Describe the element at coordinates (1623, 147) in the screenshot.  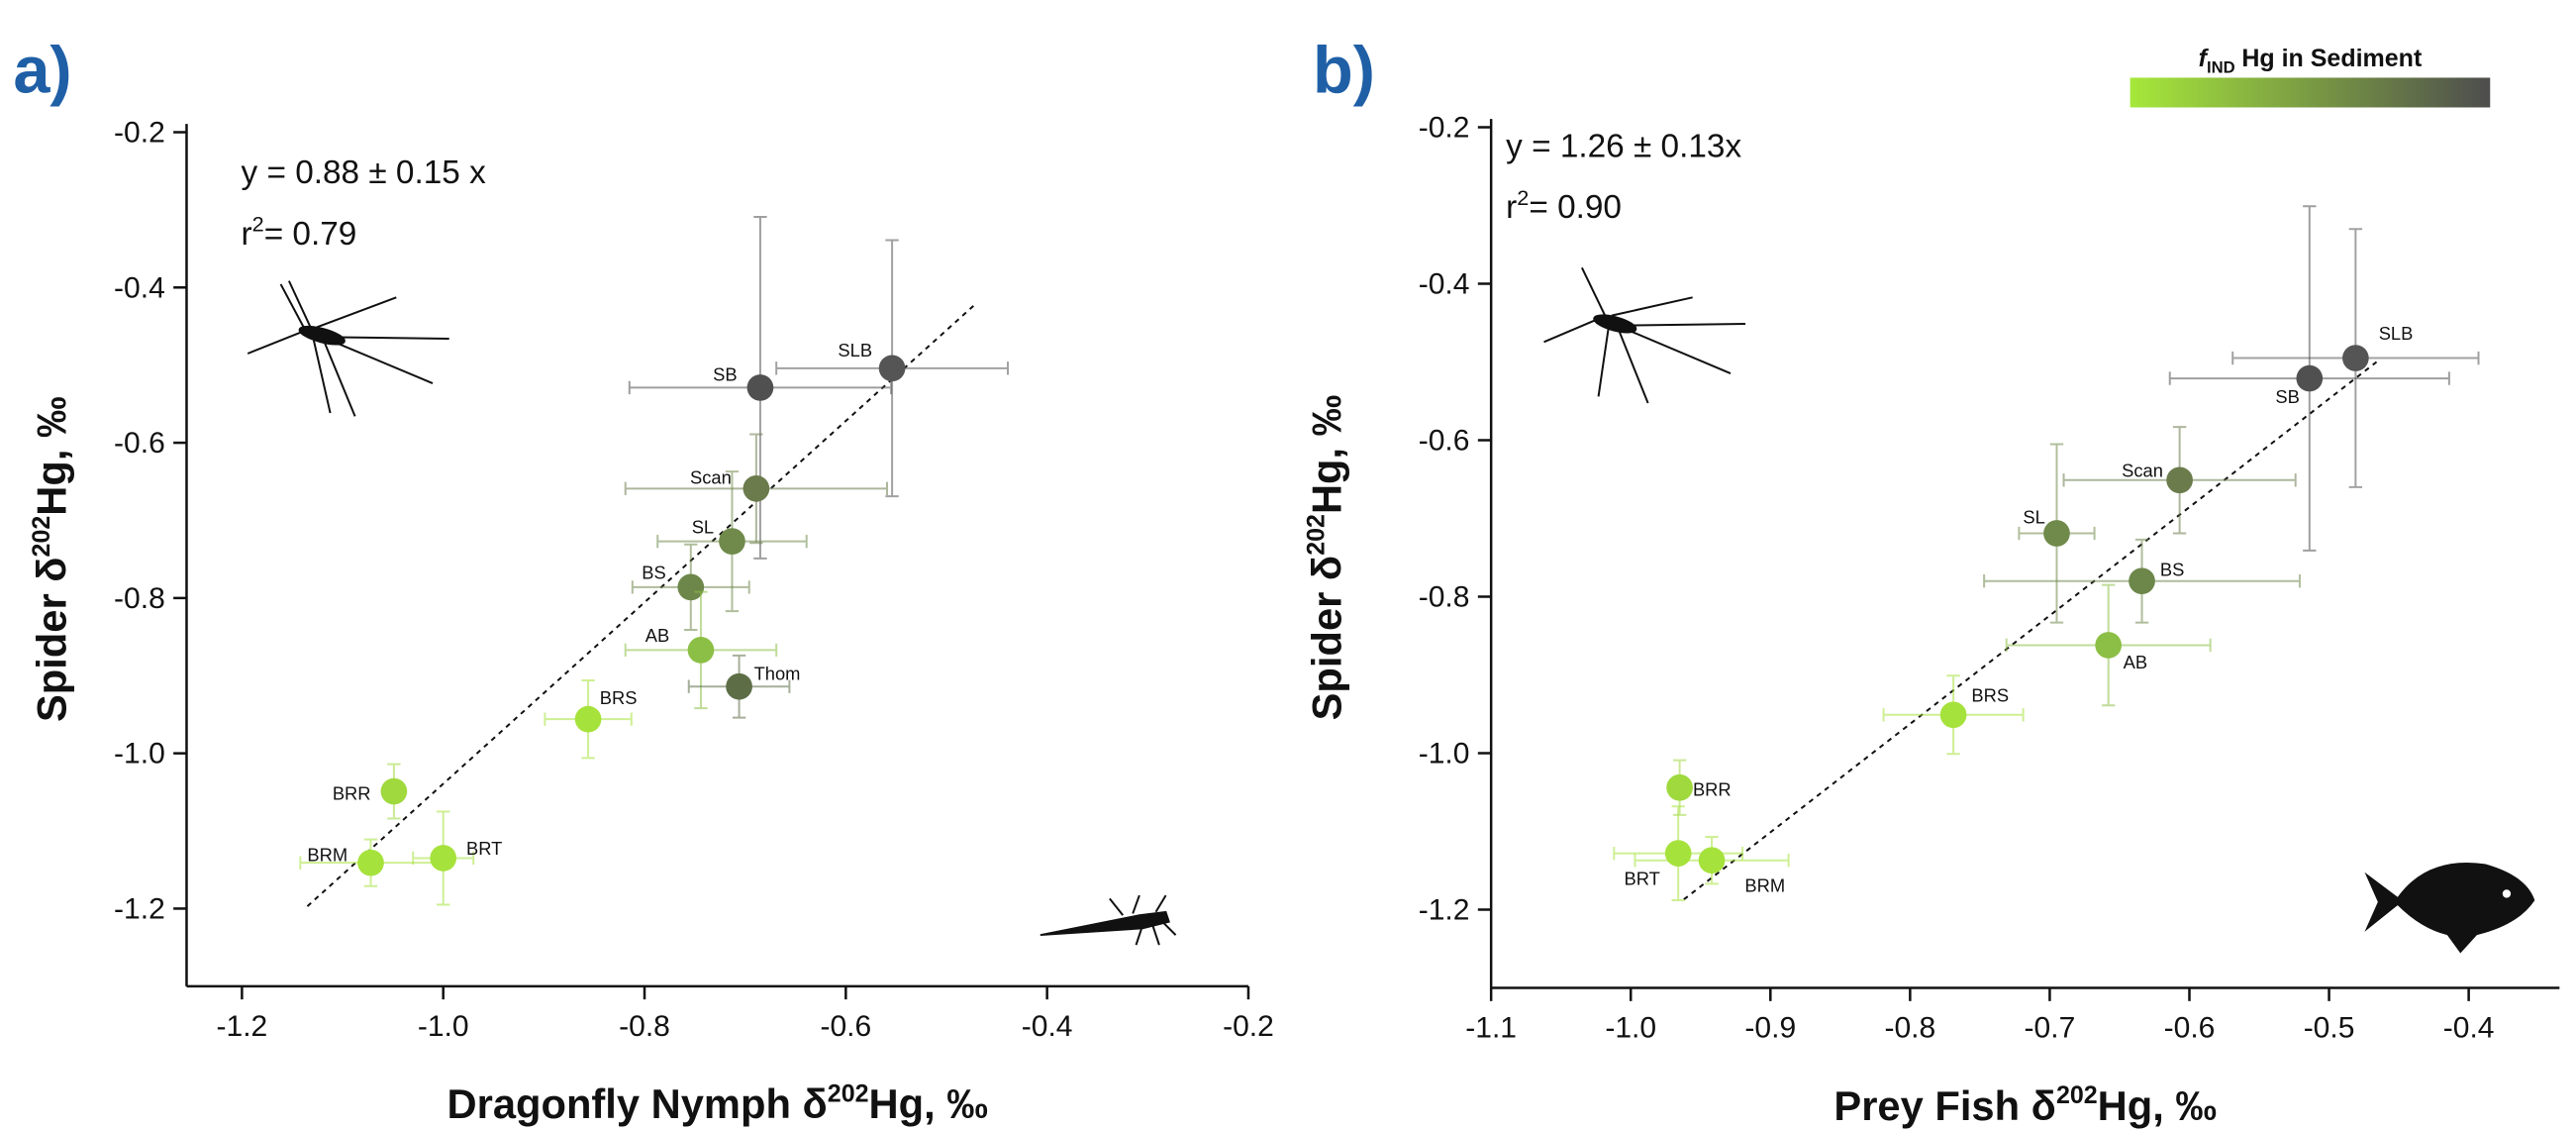
I see `equation: y = 1.26 ± 0.13x` at that location.